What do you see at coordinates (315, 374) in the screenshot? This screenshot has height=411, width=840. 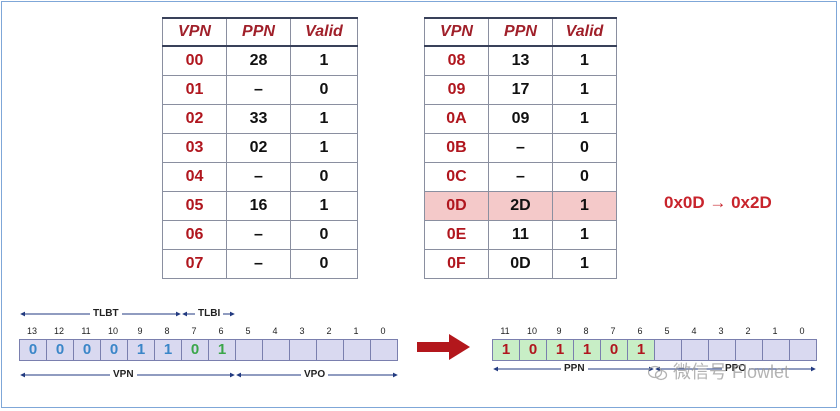 I see `vpo-label: VPO` at bounding box center [315, 374].